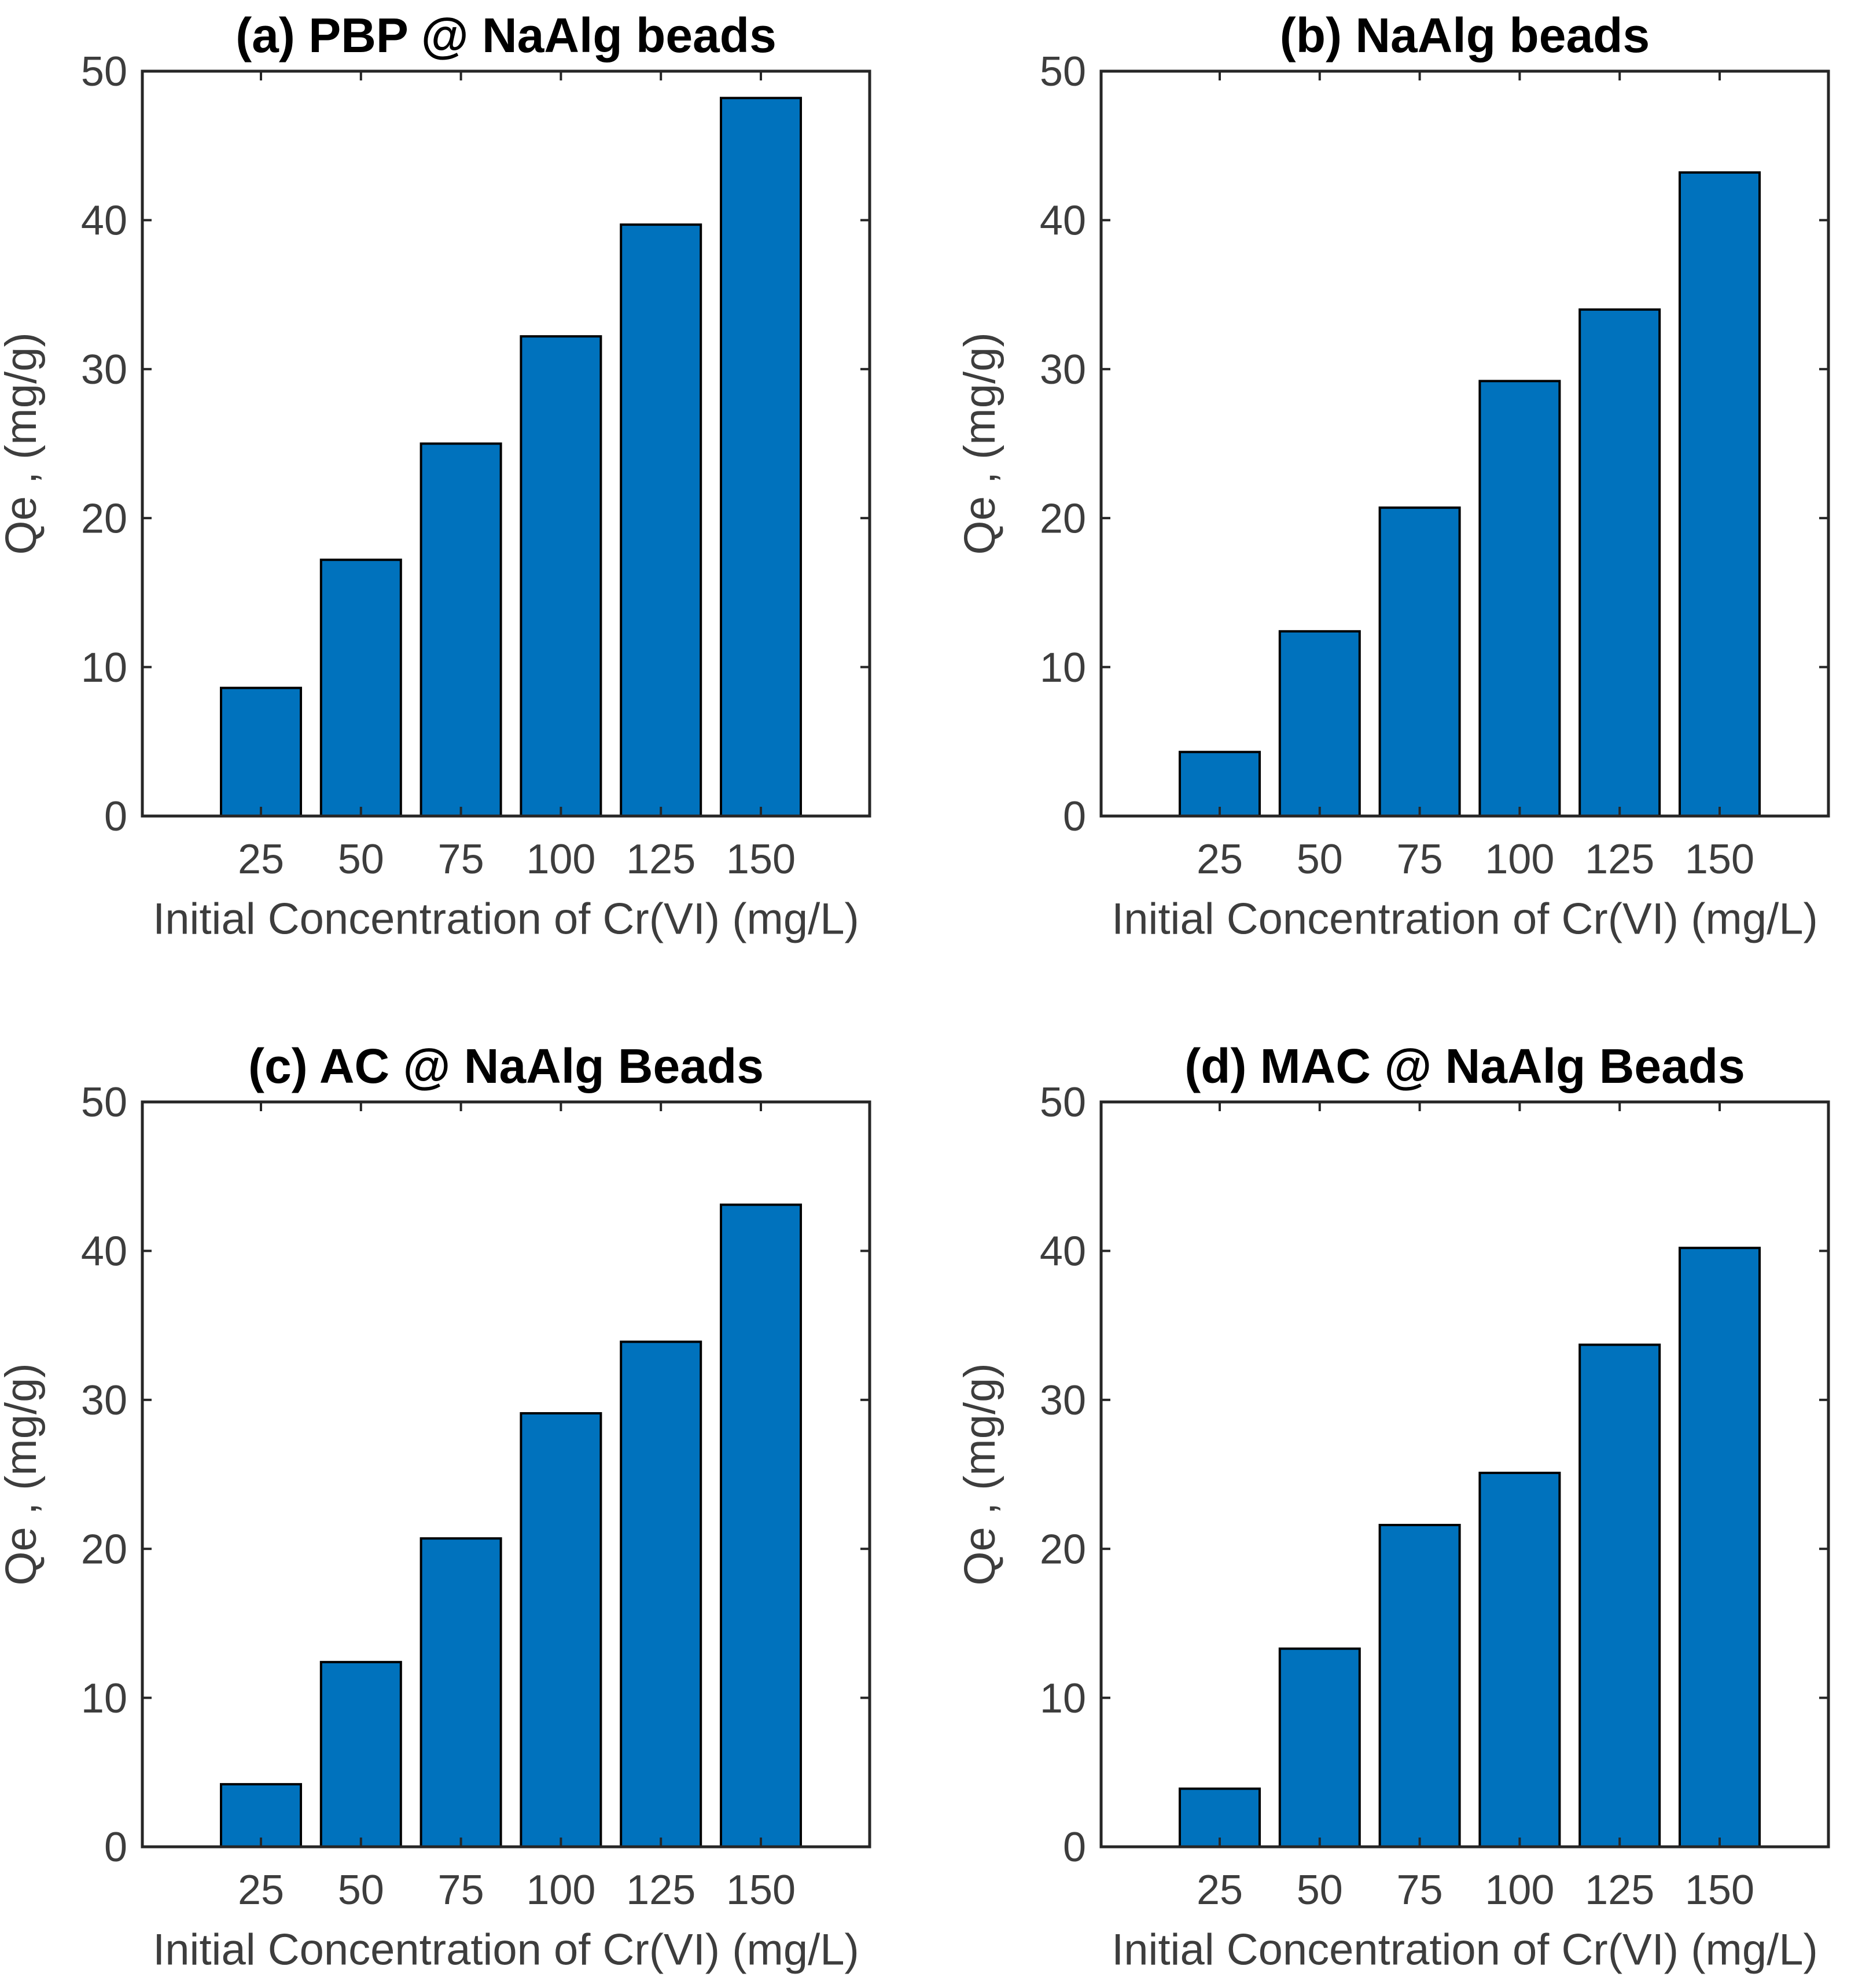 This screenshot has width=1851, height=1988. Describe the element at coordinates (506, 1066) in the screenshot. I see `chart-c-title: (c) AC @ NaAlg Beads` at that location.